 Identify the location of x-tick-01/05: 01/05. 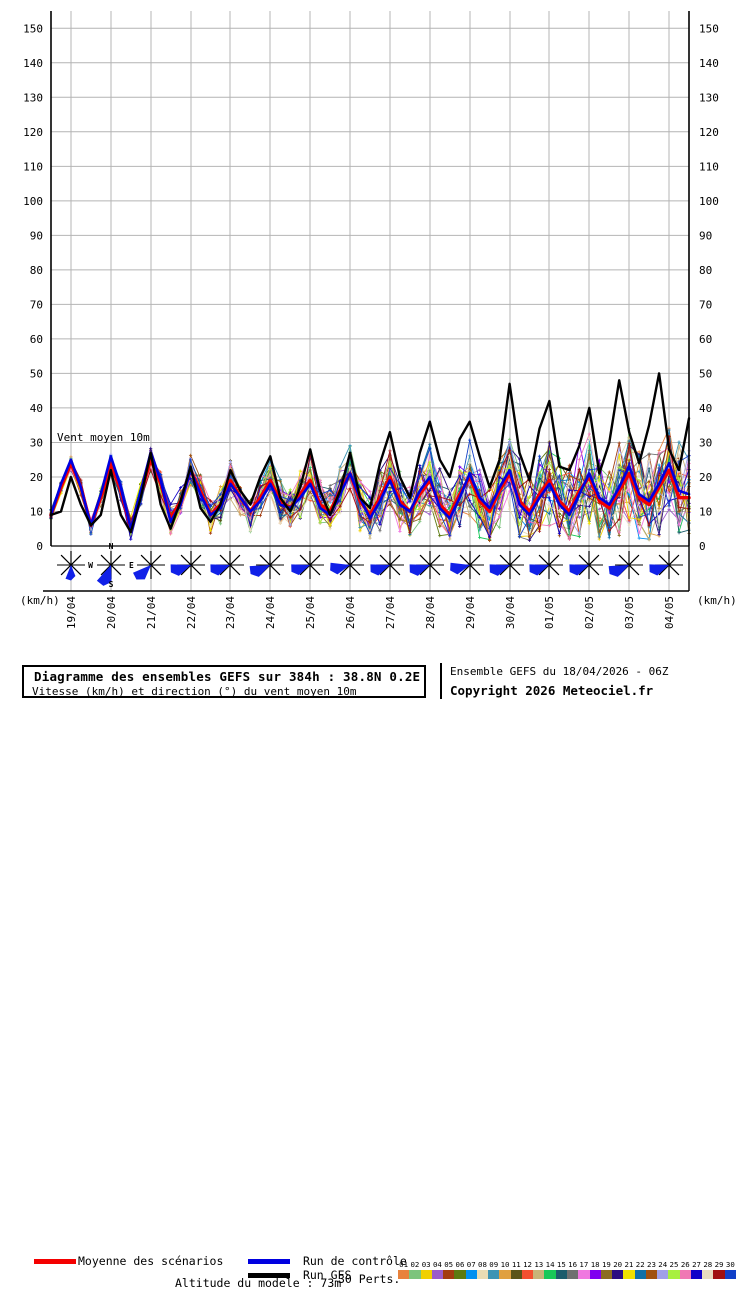
(549, 612).